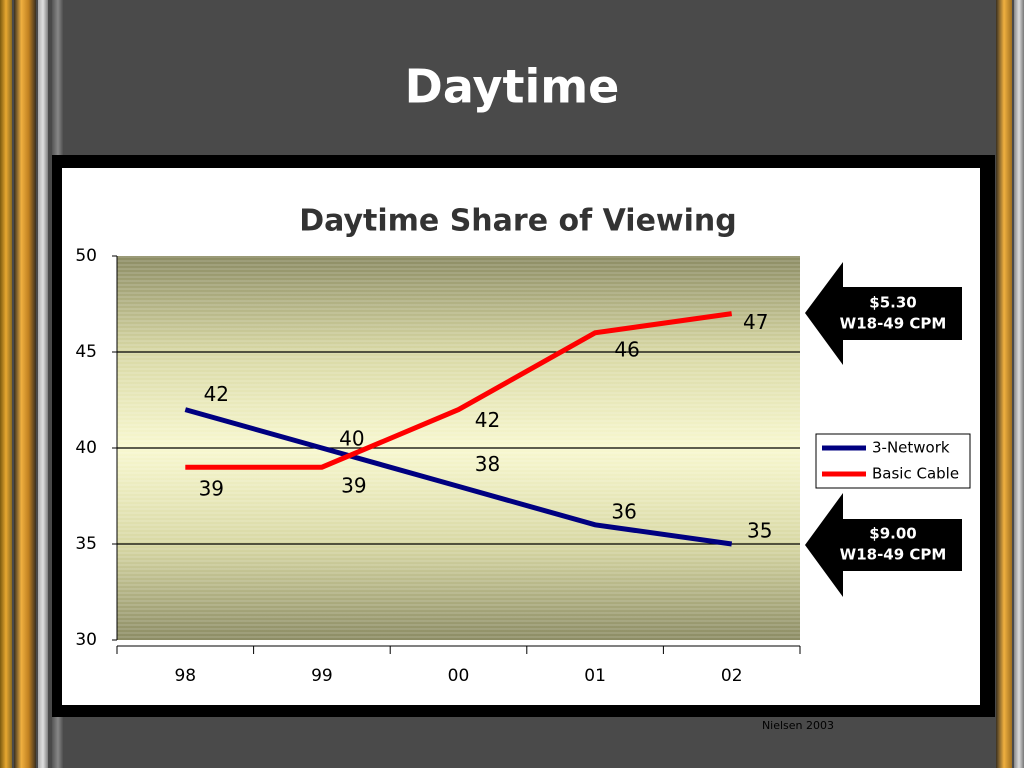  Describe the element at coordinates (626, 349) in the screenshot. I see `data-label: 46` at that location.